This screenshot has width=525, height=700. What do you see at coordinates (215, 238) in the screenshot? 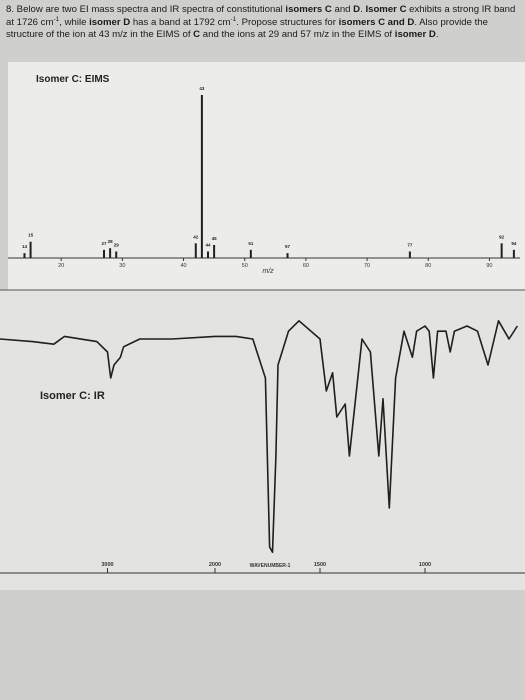
I see `peak-label: 45` at bounding box center [215, 238].